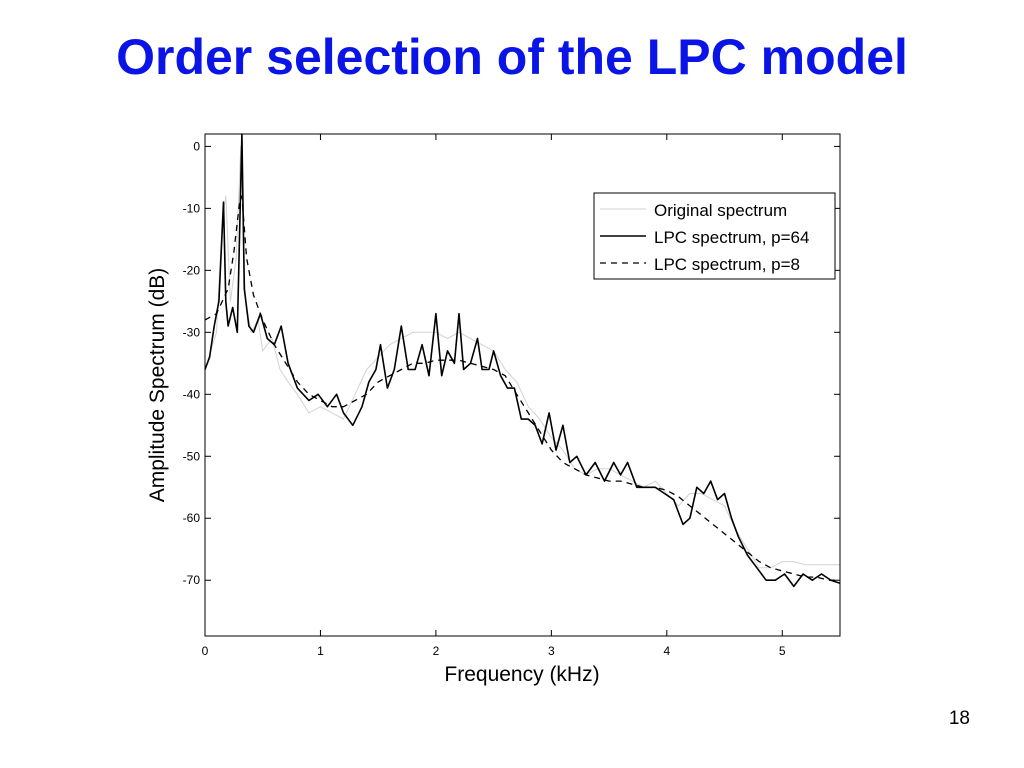  I want to click on y-tick-label: -10, so click(192, 208).